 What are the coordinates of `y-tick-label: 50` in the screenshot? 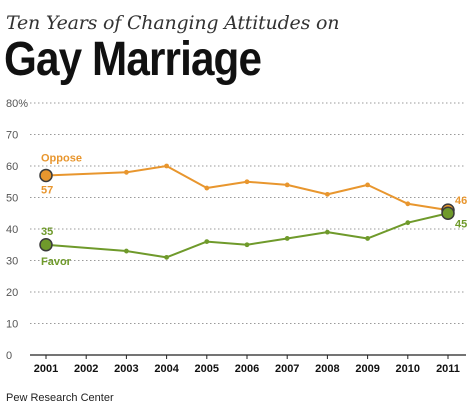 It's located at (12, 199).